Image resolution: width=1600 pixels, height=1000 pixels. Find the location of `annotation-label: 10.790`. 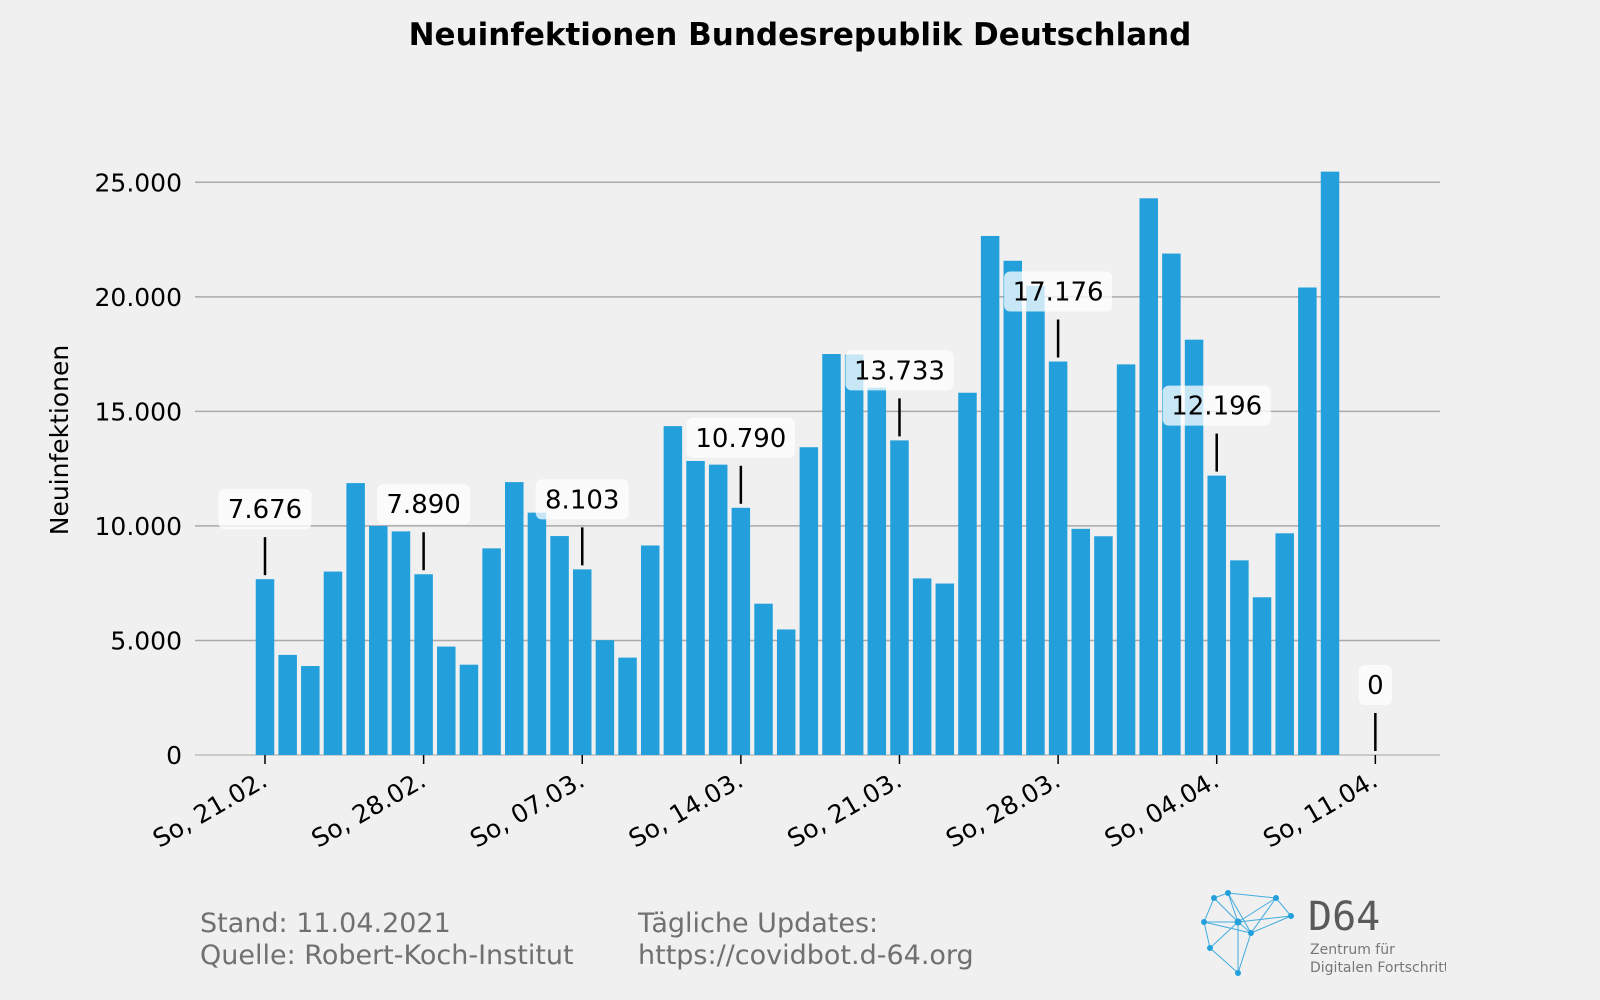

annotation-label: 10.790 is located at coordinates (740, 439).